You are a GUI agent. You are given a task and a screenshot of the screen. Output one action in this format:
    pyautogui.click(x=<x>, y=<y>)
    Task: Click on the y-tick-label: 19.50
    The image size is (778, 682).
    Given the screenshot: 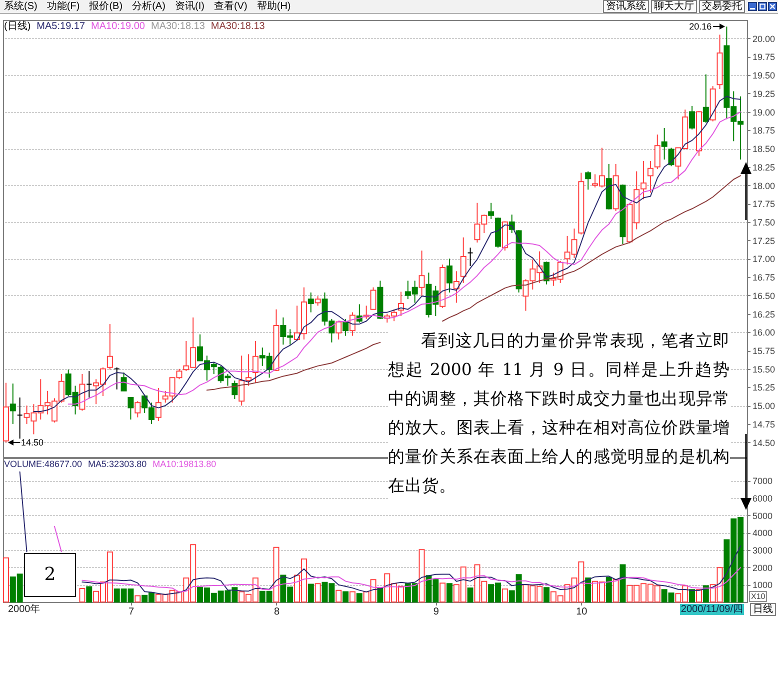 What is the action you would take?
    pyautogui.click(x=764, y=75)
    